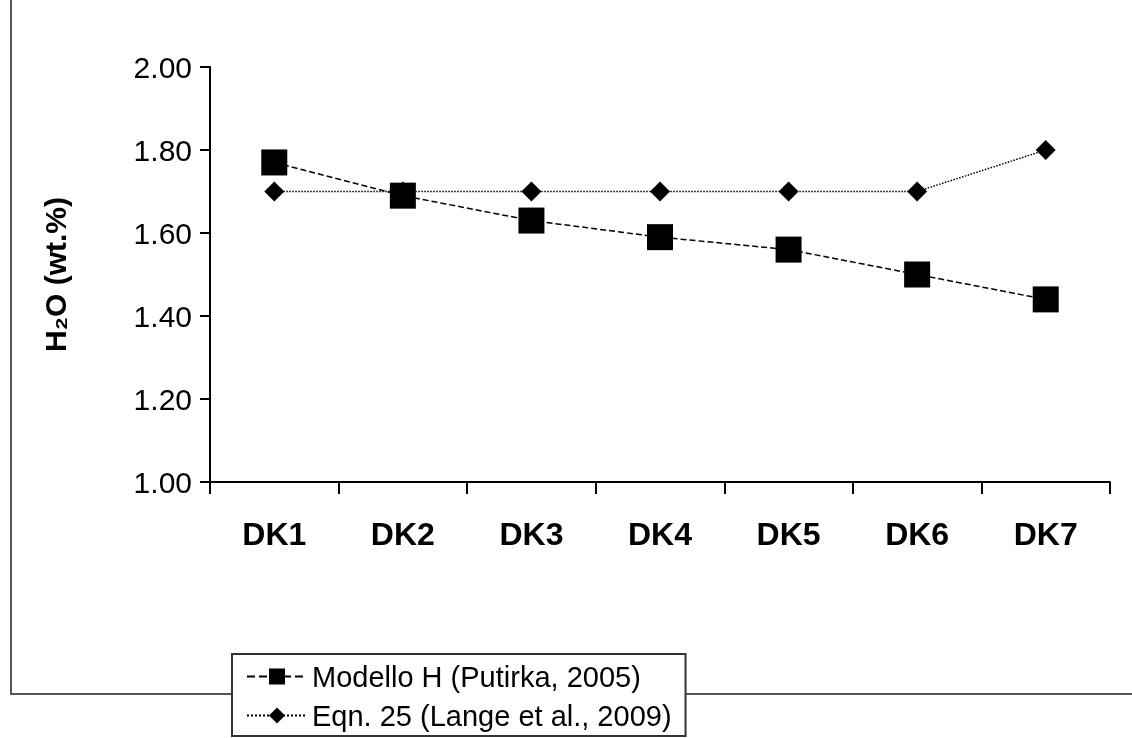 The height and width of the screenshot is (738, 1132). I want to click on y-tick-label: 2.00, so click(162, 67).